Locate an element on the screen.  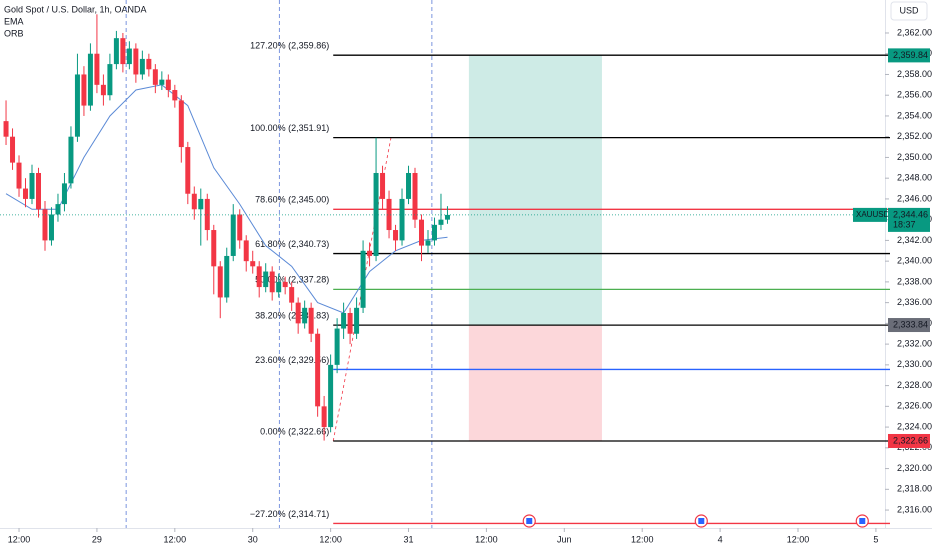
y-tick-label: 2,336.00 is located at coordinates (914, 302).